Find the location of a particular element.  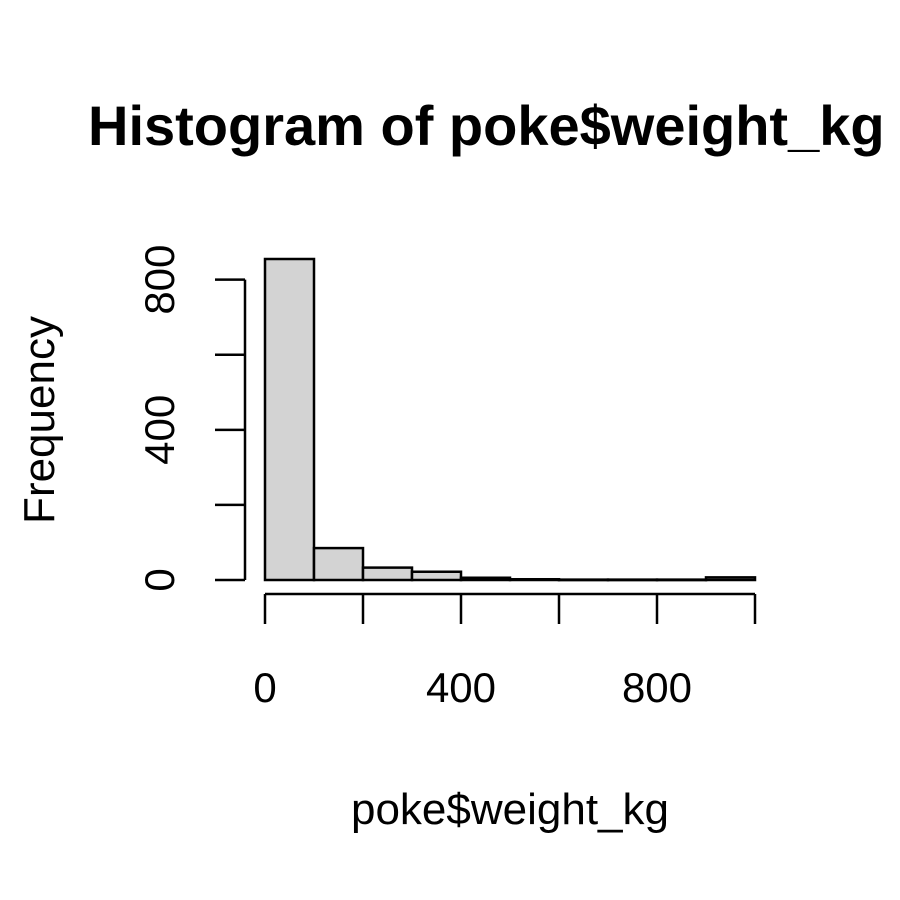

chart-title: Histogram of poke$weight_kg is located at coordinates (486, 125).